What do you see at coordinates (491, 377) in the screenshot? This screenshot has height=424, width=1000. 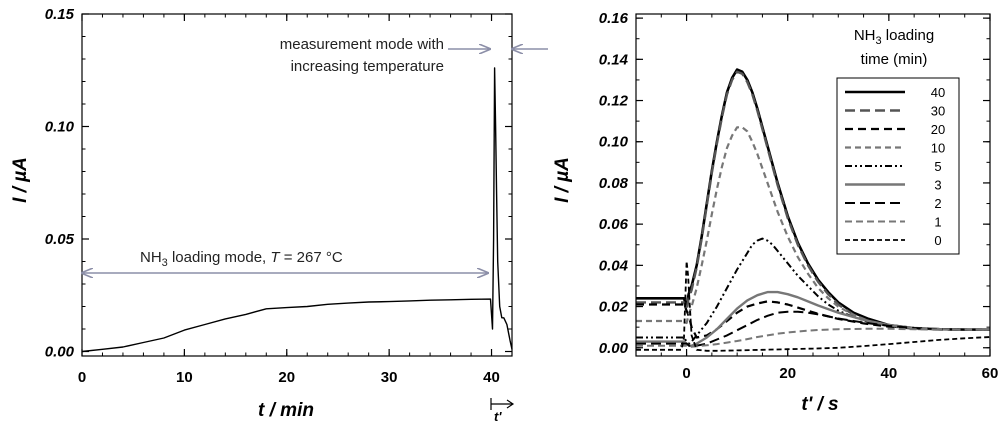 I see `left-x-tick-label: 40` at bounding box center [491, 377].